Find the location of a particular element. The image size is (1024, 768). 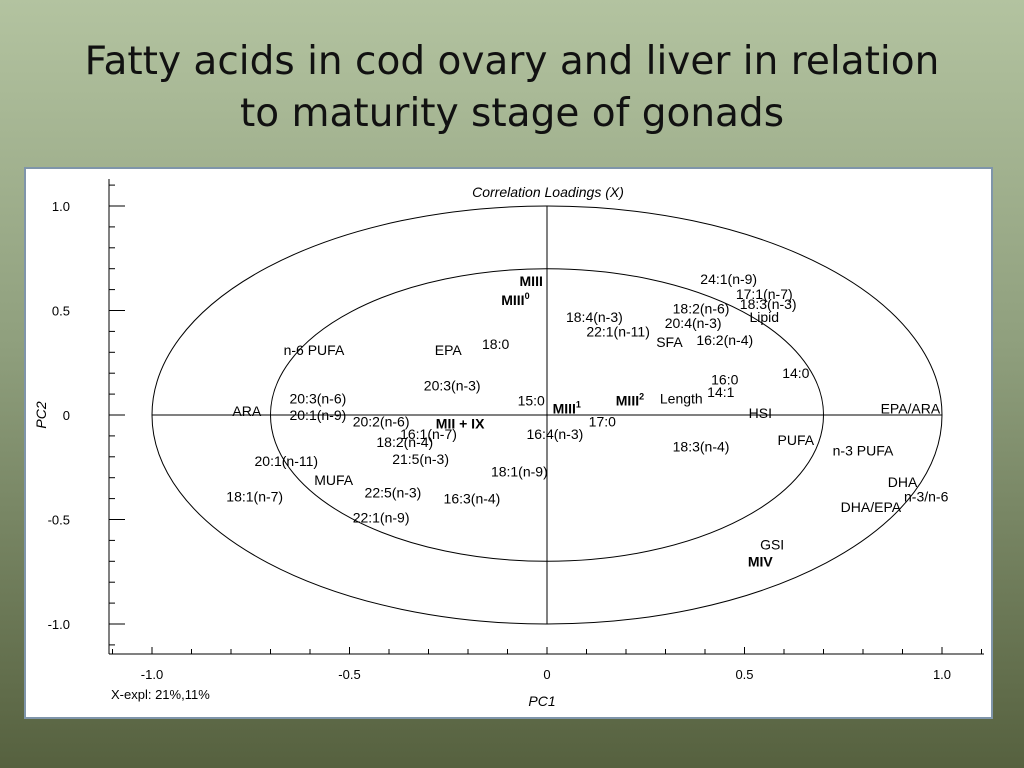

x-tick-label: -0.5 is located at coordinates (349, 674).